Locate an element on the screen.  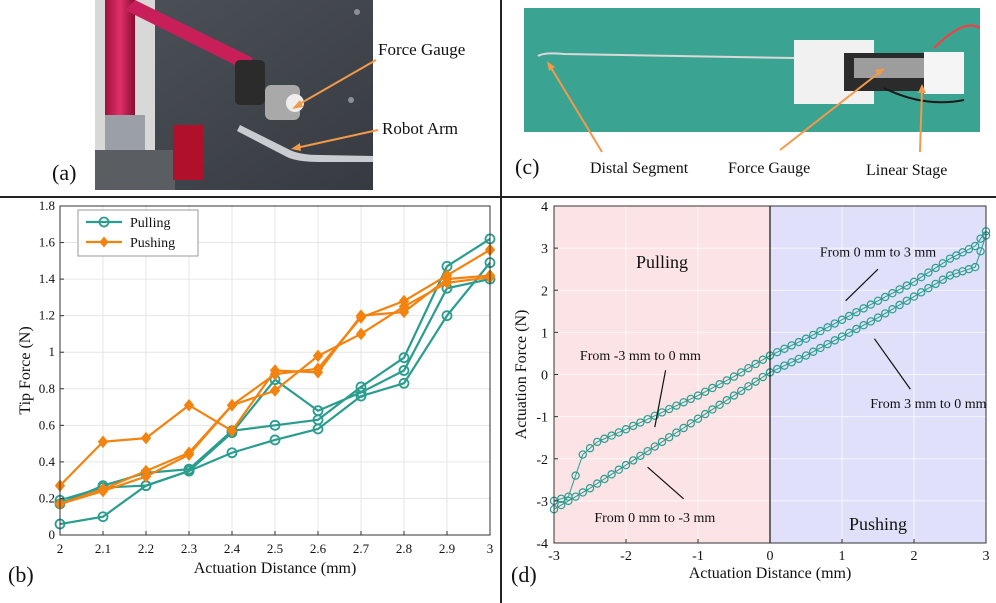
d-ytick-label: 1 is located at coordinates (544, 333).